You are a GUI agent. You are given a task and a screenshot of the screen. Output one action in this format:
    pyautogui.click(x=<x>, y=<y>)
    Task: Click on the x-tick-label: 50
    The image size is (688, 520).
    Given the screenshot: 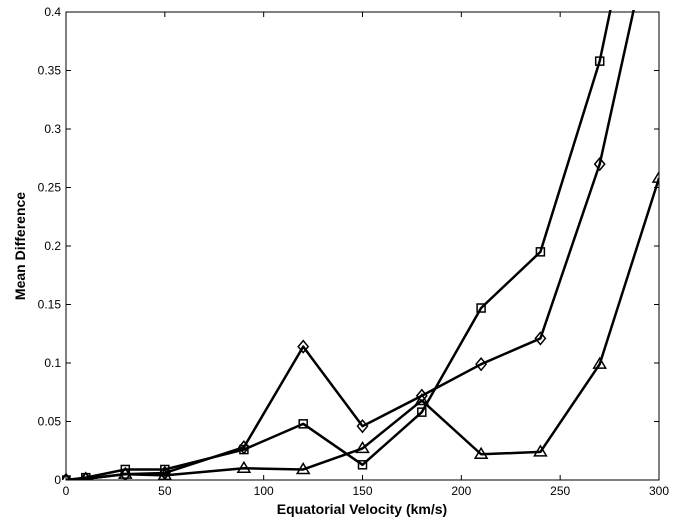 What is the action you would take?
    pyautogui.click(x=165, y=491)
    